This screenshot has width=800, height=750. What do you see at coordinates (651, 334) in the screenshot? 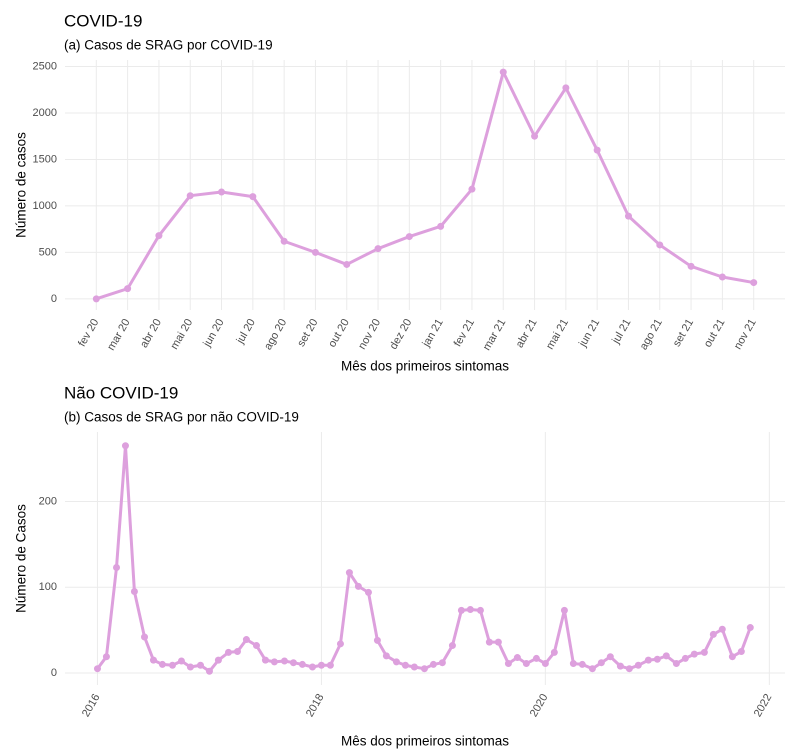
I see `x-tick-label: ago 21` at bounding box center [651, 334].